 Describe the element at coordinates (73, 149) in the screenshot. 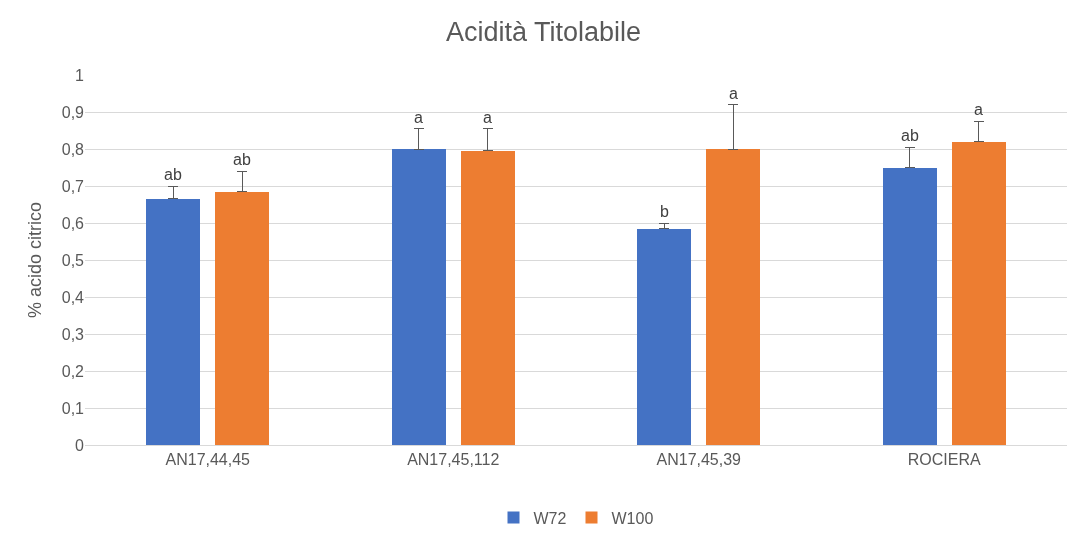

I see `y-tick-label: 0,8` at that location.